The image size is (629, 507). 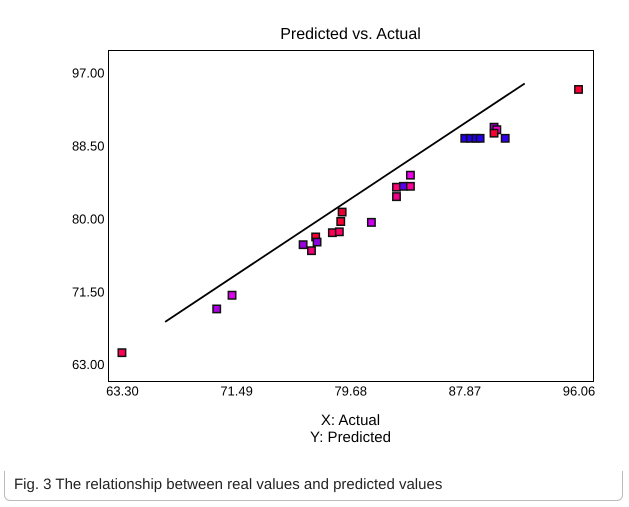 What do you see at coordinates (465, 391) in the screenshot?
I see `x-tick-label: 87.87` at bounding box center [465, 391].